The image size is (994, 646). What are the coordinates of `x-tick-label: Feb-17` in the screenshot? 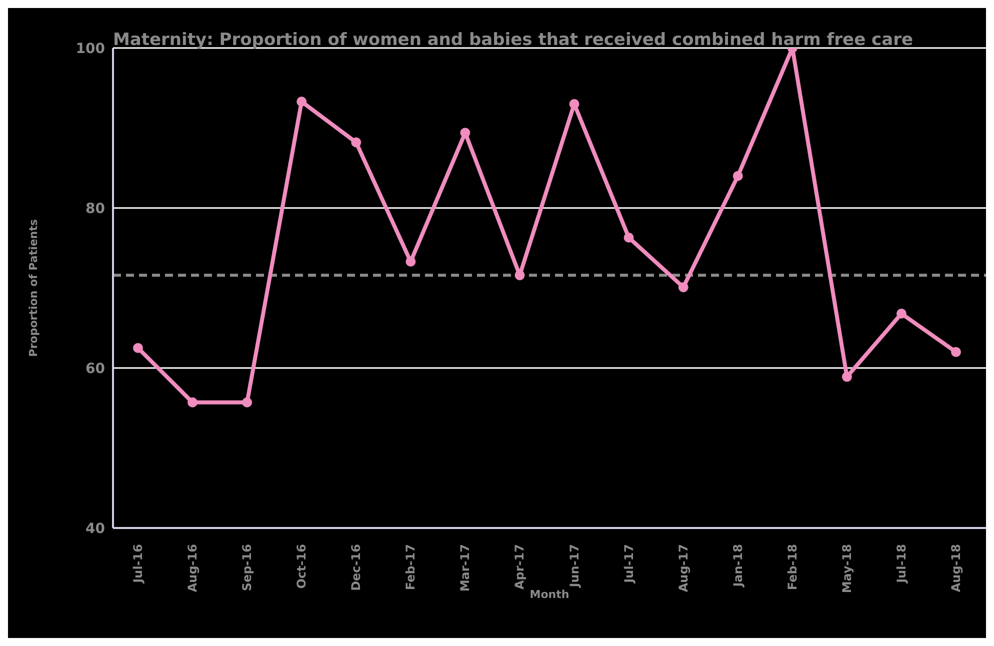 It's located at (411, 567).